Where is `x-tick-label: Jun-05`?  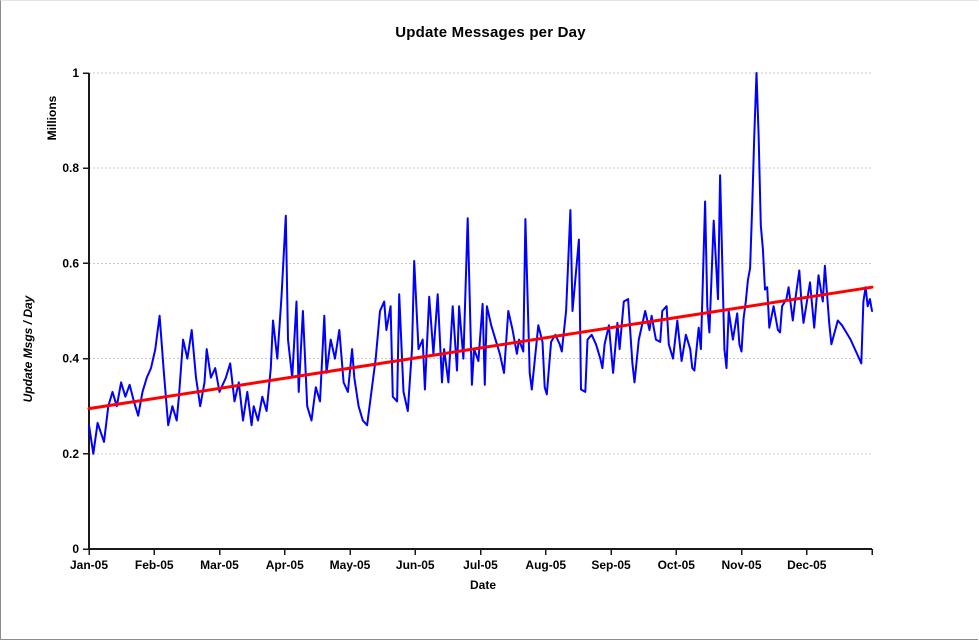 x-tick-label: Jun-05 is located at coordinates (415, 565).